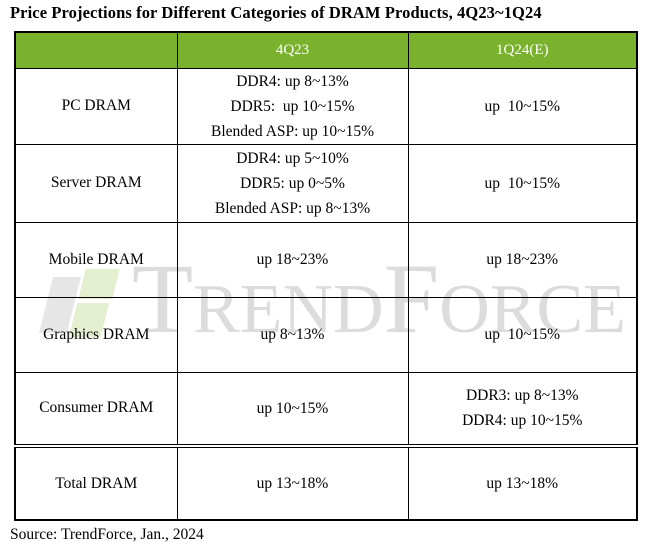  I want to click on category-cell: Consumer DRAM, so click(96, 409).